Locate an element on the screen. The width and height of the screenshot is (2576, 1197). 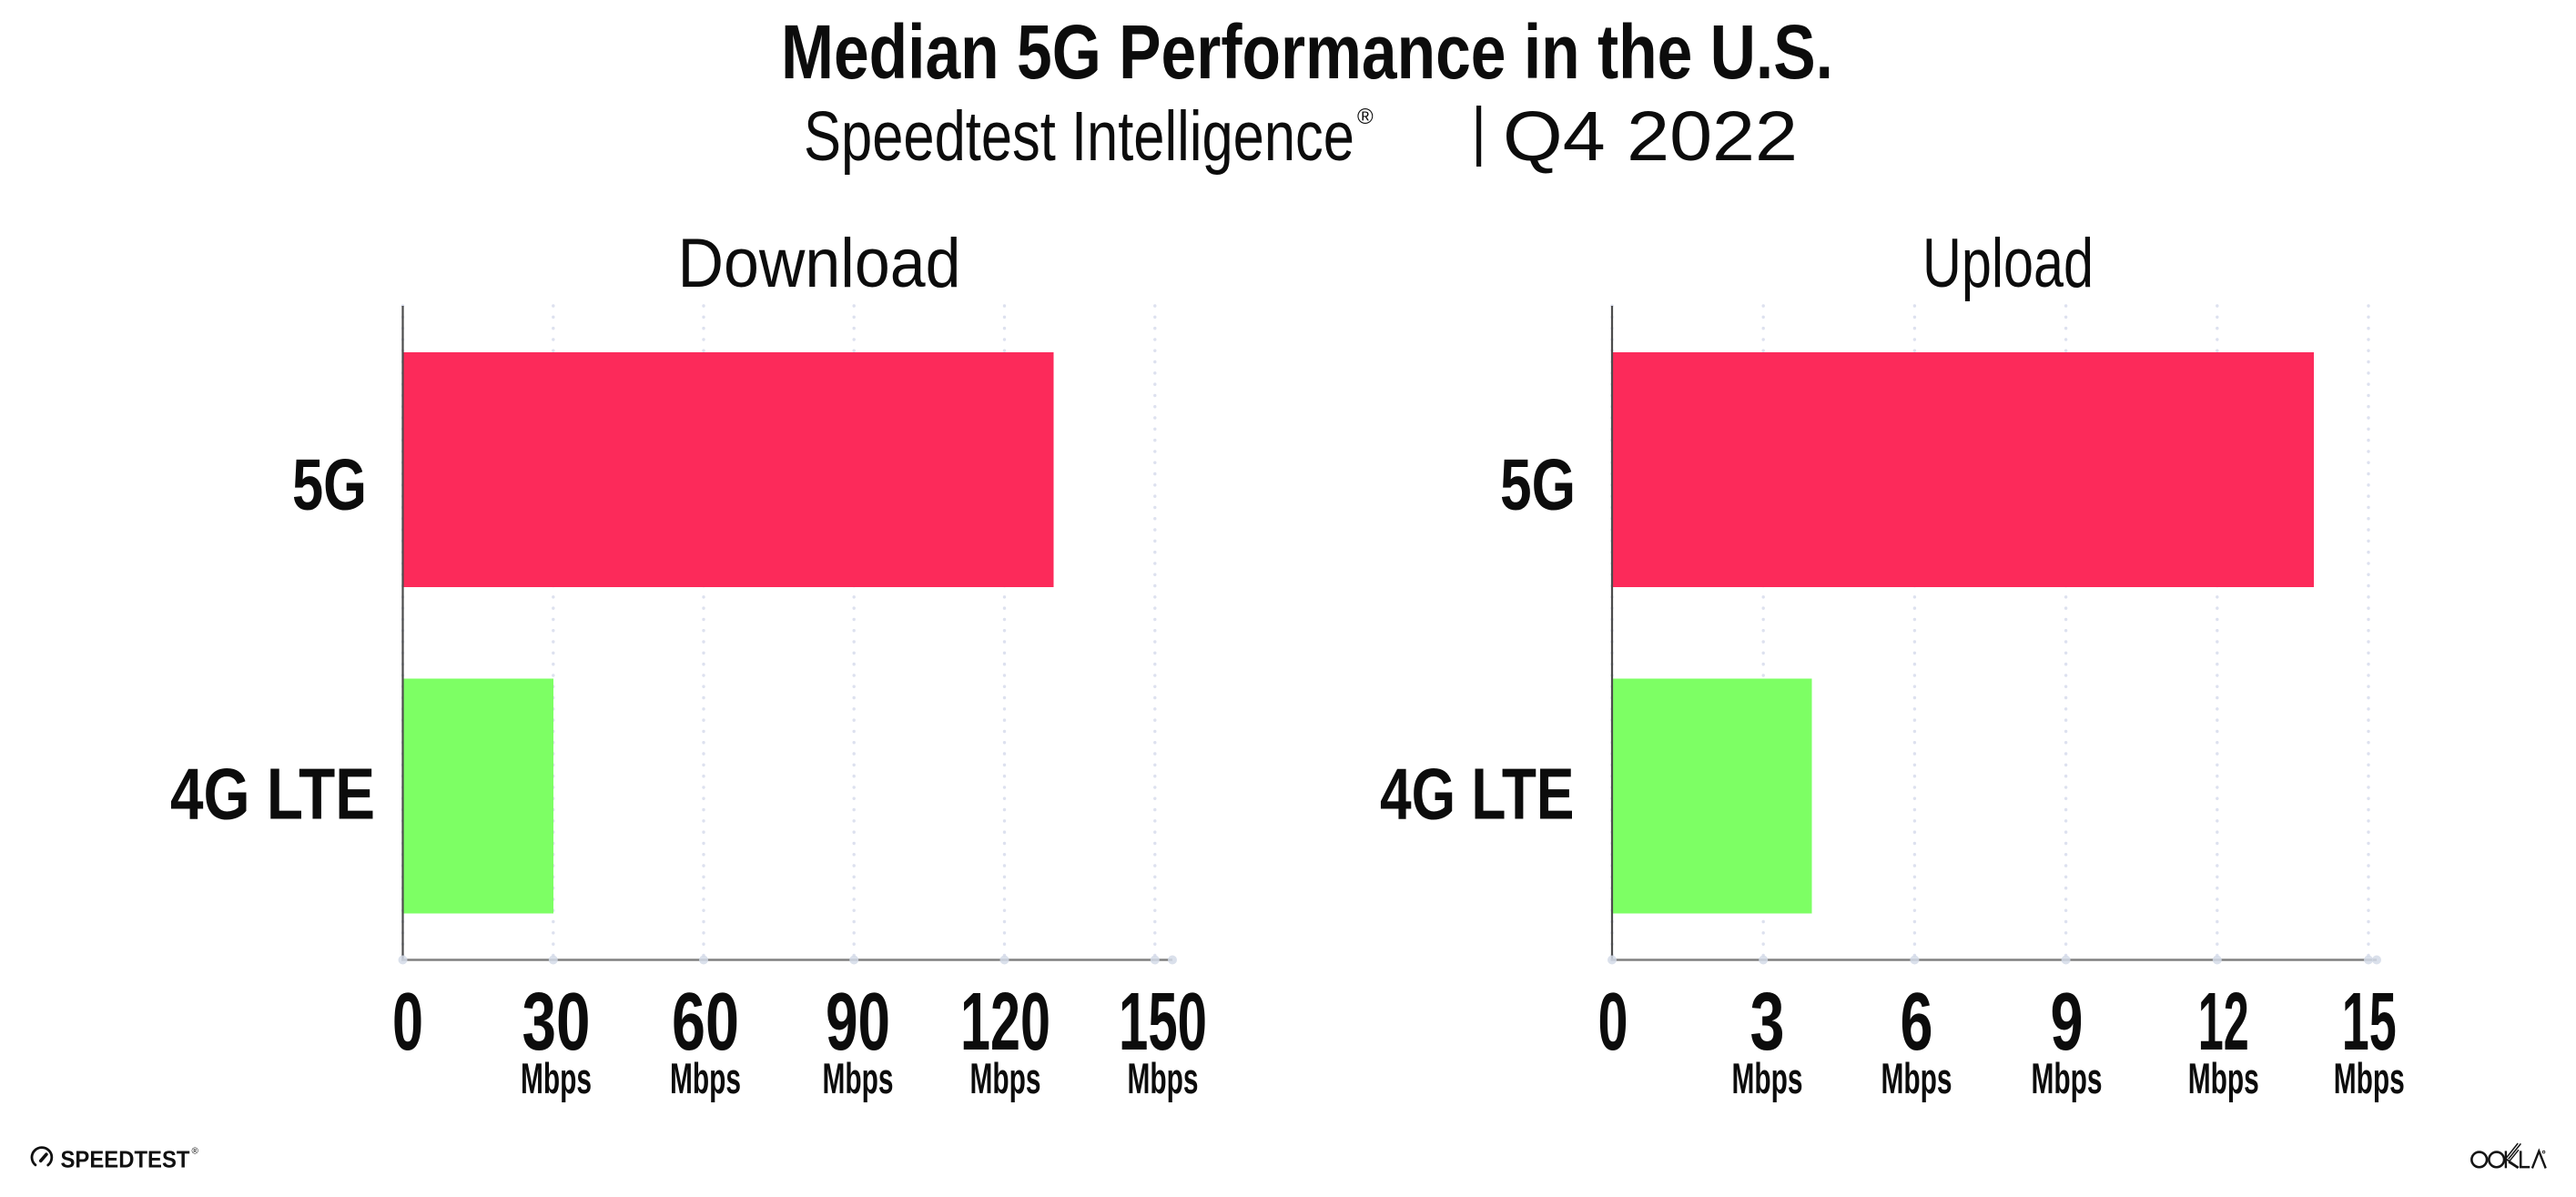
svg-text: 12 is located at coordinates (2223, 1023).